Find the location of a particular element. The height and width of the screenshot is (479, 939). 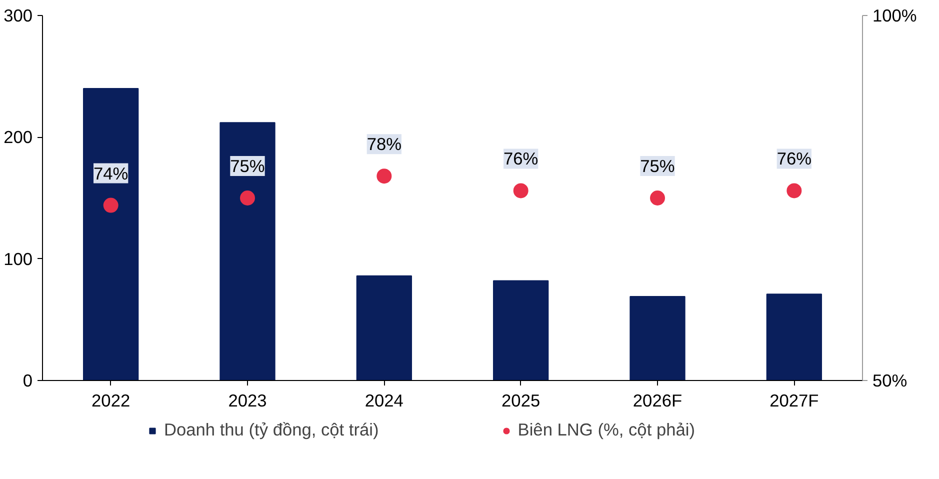

y-tick-label: 300 is located at coordinates (18, 16).